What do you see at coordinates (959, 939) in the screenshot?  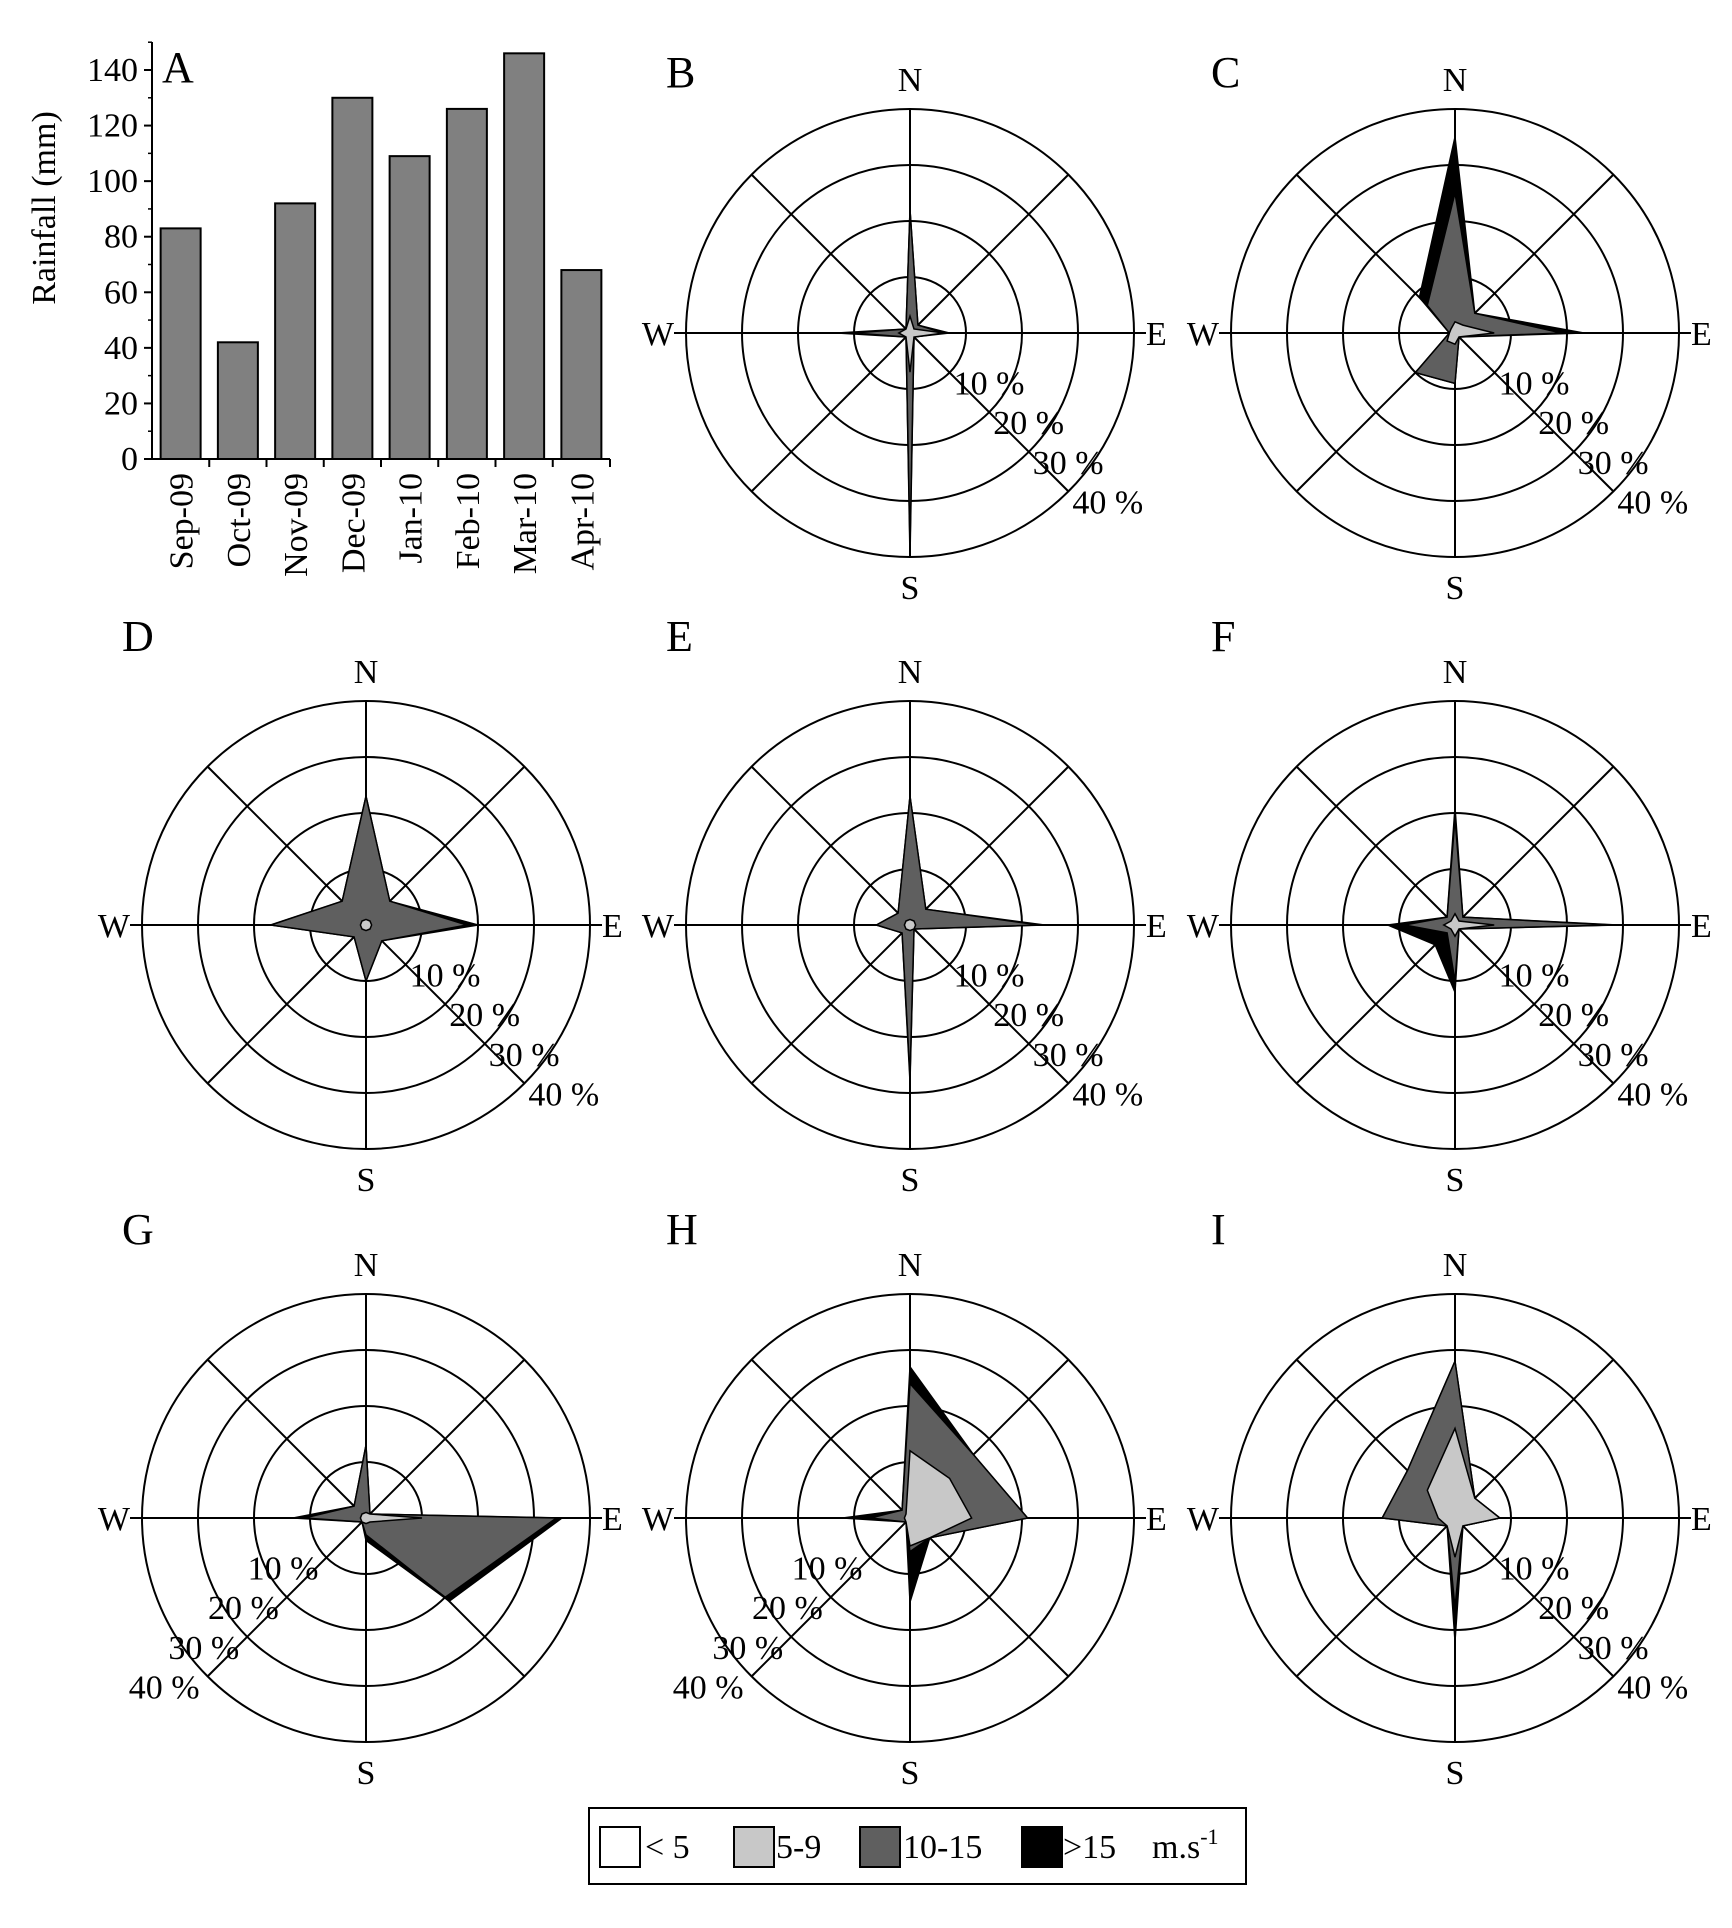 I see `rose-series->15` at bounding box center [959, 939].